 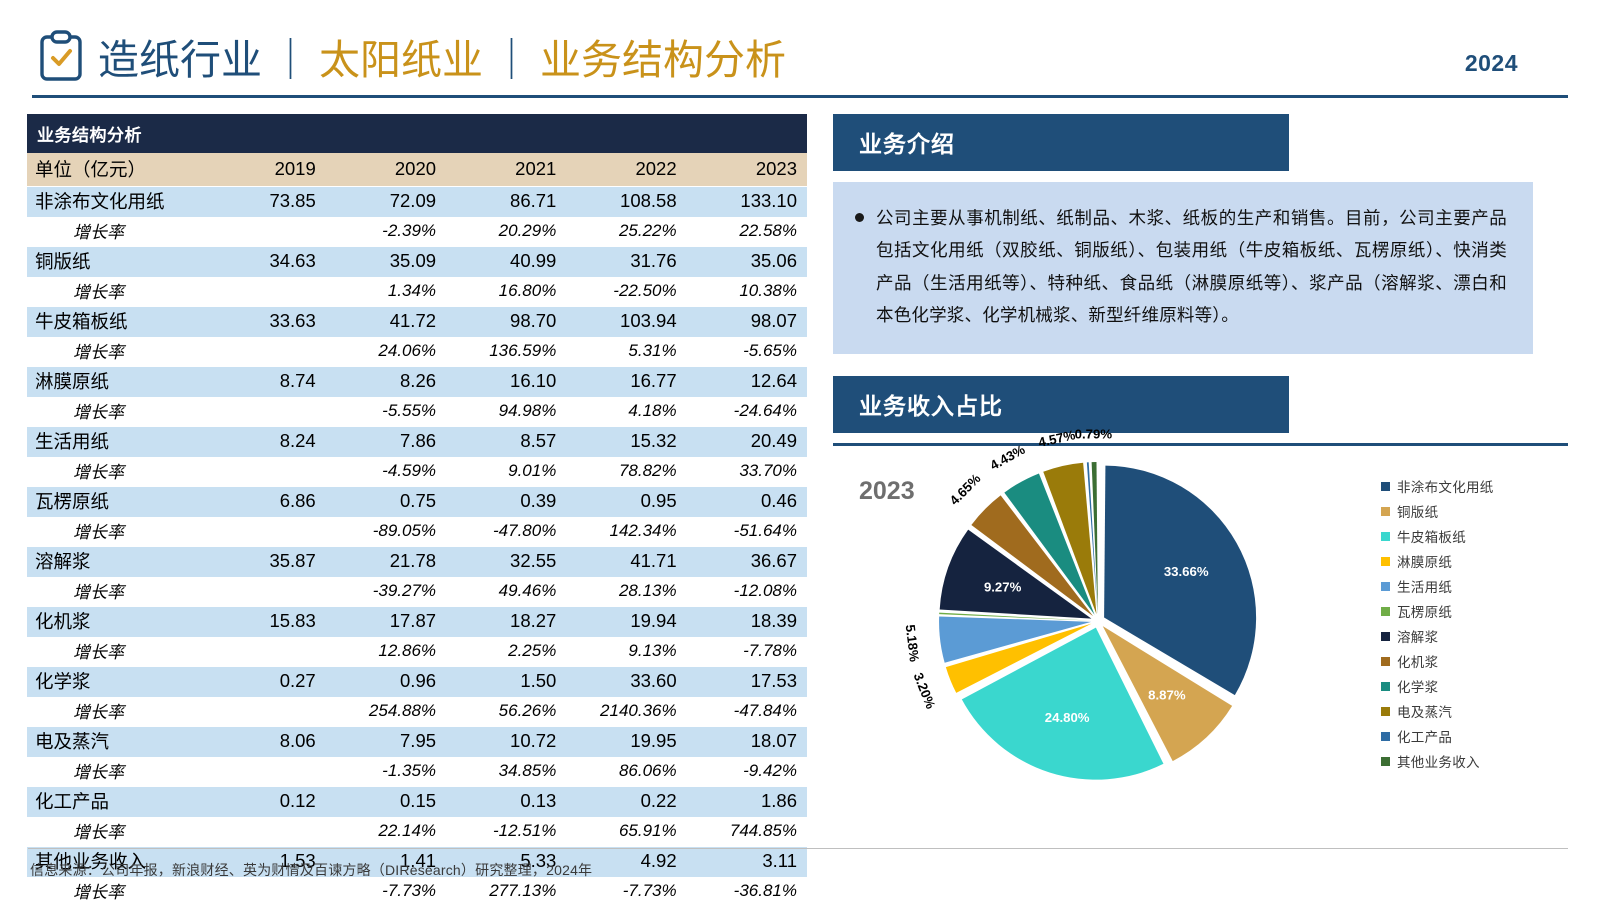 I want to click on table-row-value: 8.24, so click(x=265, y=441).